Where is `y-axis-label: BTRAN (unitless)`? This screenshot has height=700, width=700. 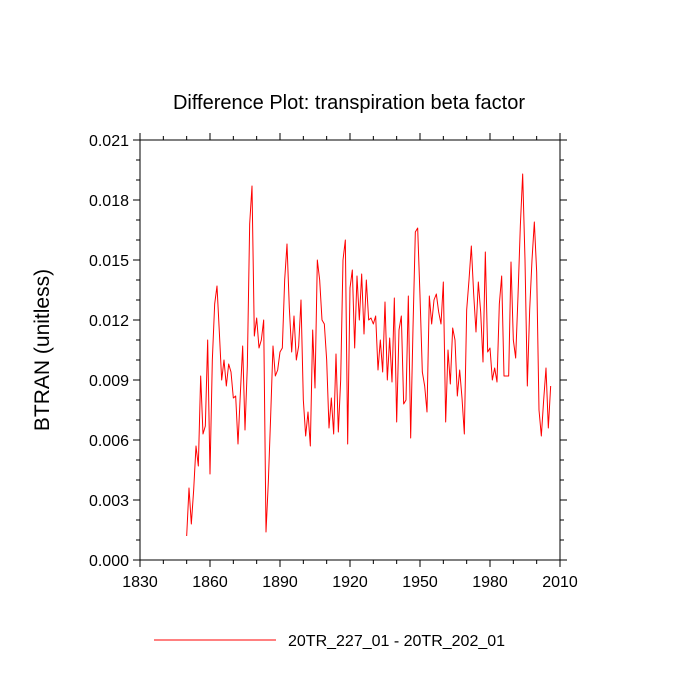 y-axis-label: BTRAN (unitless) is located at coordinates (42, 350).